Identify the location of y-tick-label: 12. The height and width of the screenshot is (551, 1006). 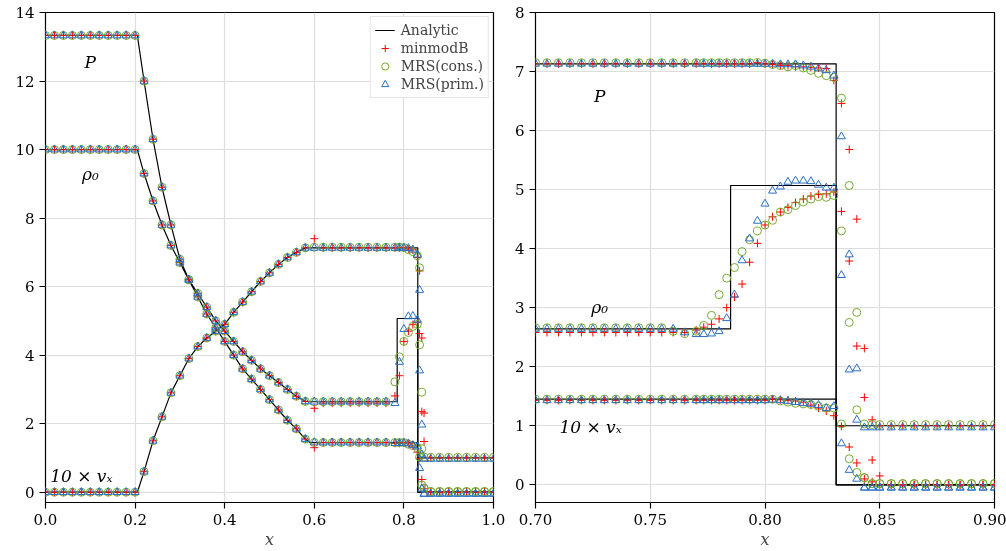
(25, 81).